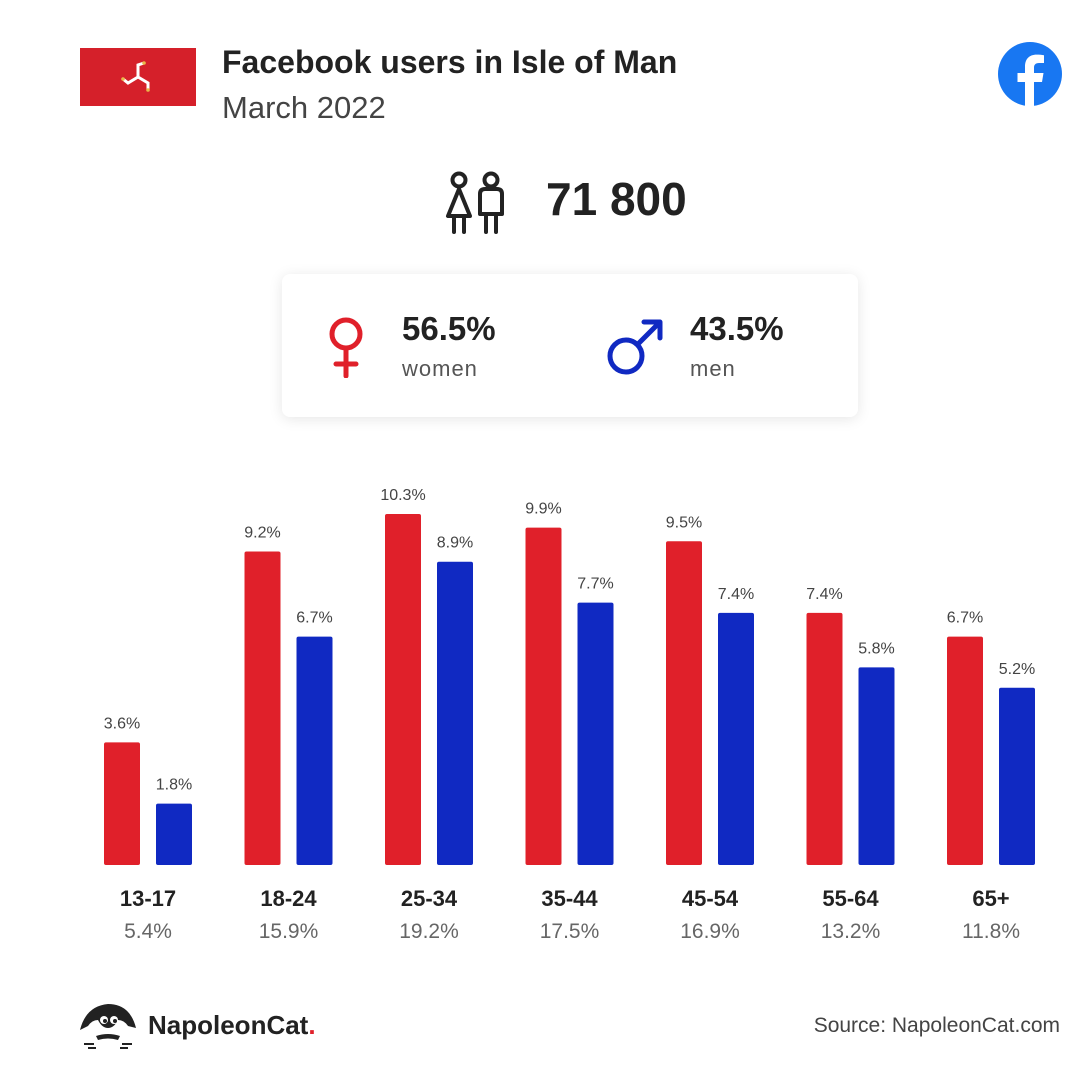  Describe the element at coordinates (1030, 74) in the screenshot. I see `facebook-icon` at that location.